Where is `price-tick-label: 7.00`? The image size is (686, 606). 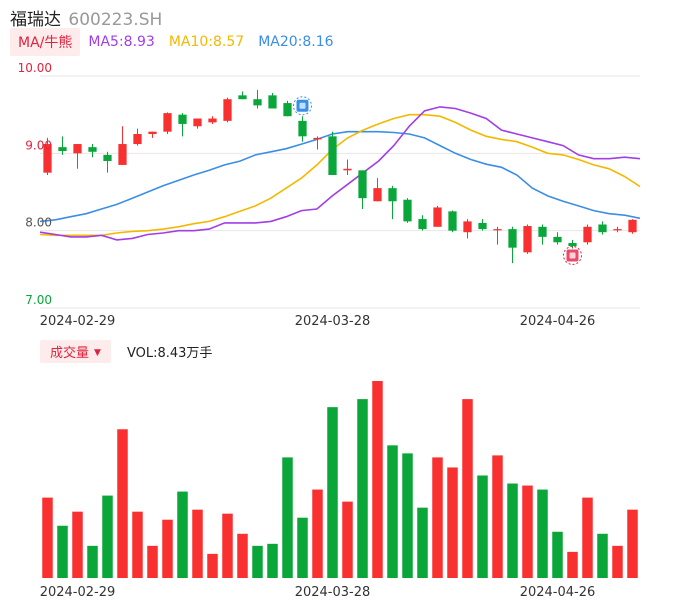
price-tick-label: 7.00 is located at coordinates (38, 300).